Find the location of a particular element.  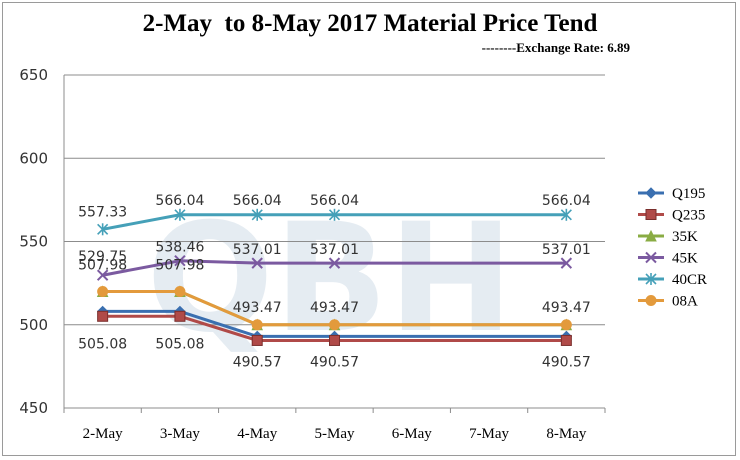

legend-label-08a: 08A is located at coordinates (685, 302).